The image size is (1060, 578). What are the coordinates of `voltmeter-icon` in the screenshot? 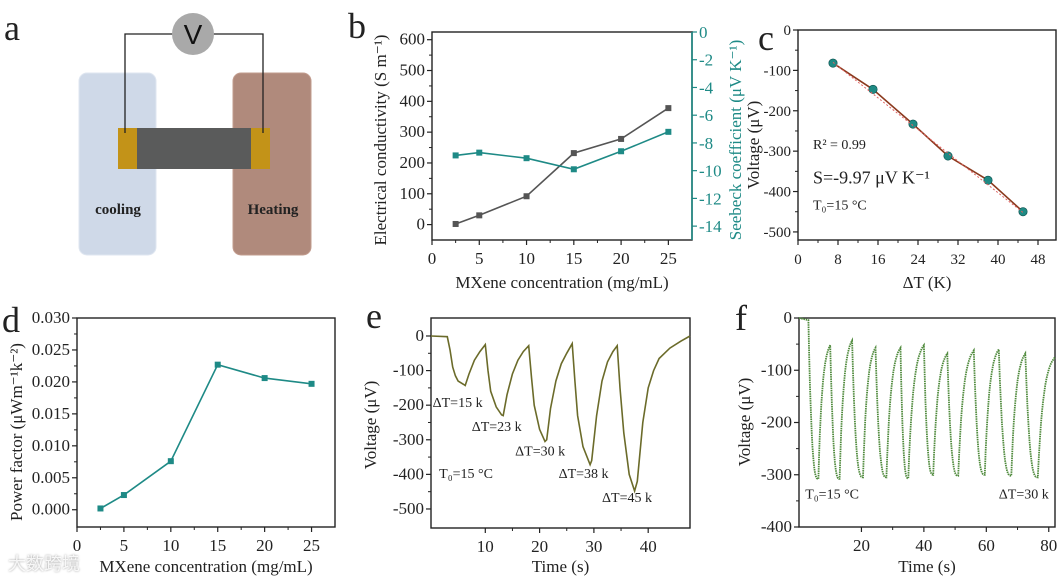 It's located at (193, 34).